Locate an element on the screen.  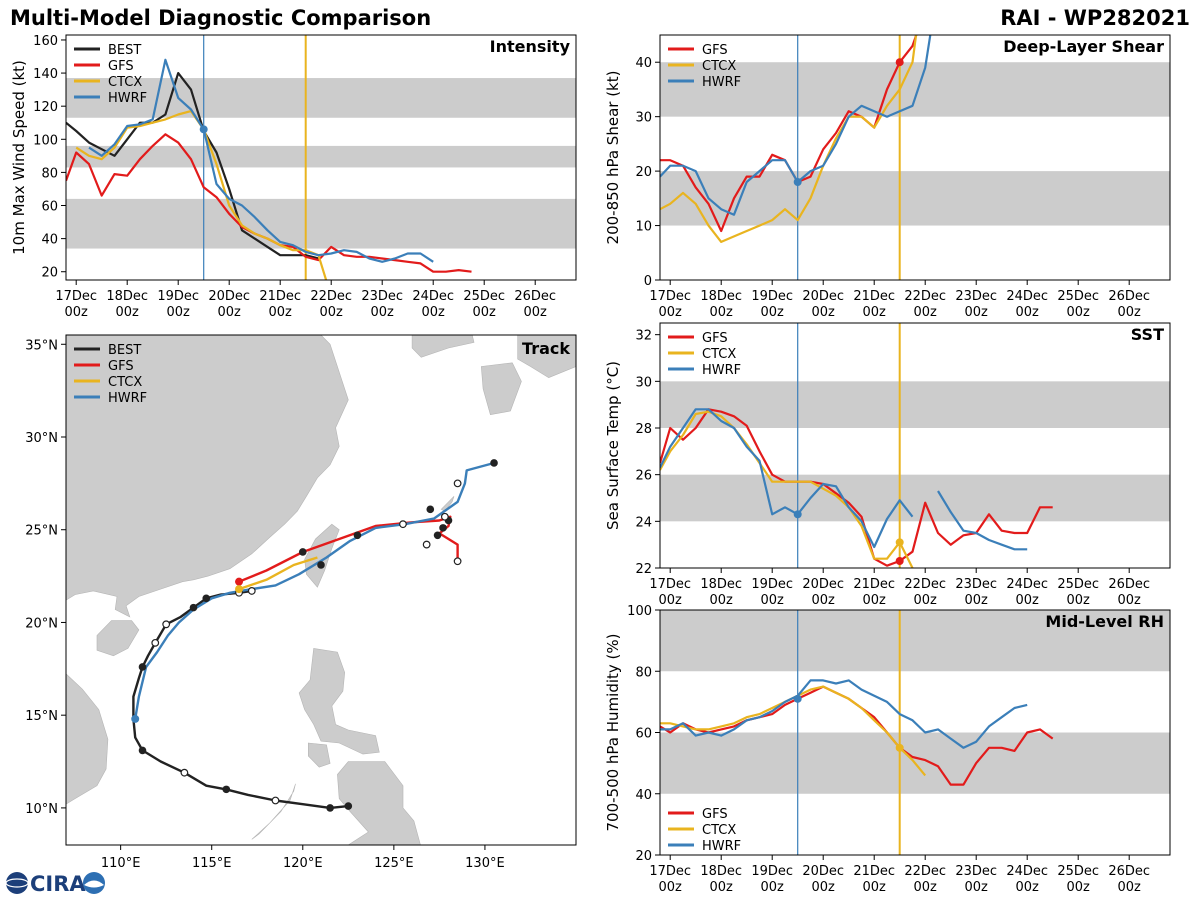
sst-marker-hwrf is located at coordinates (797, 514).